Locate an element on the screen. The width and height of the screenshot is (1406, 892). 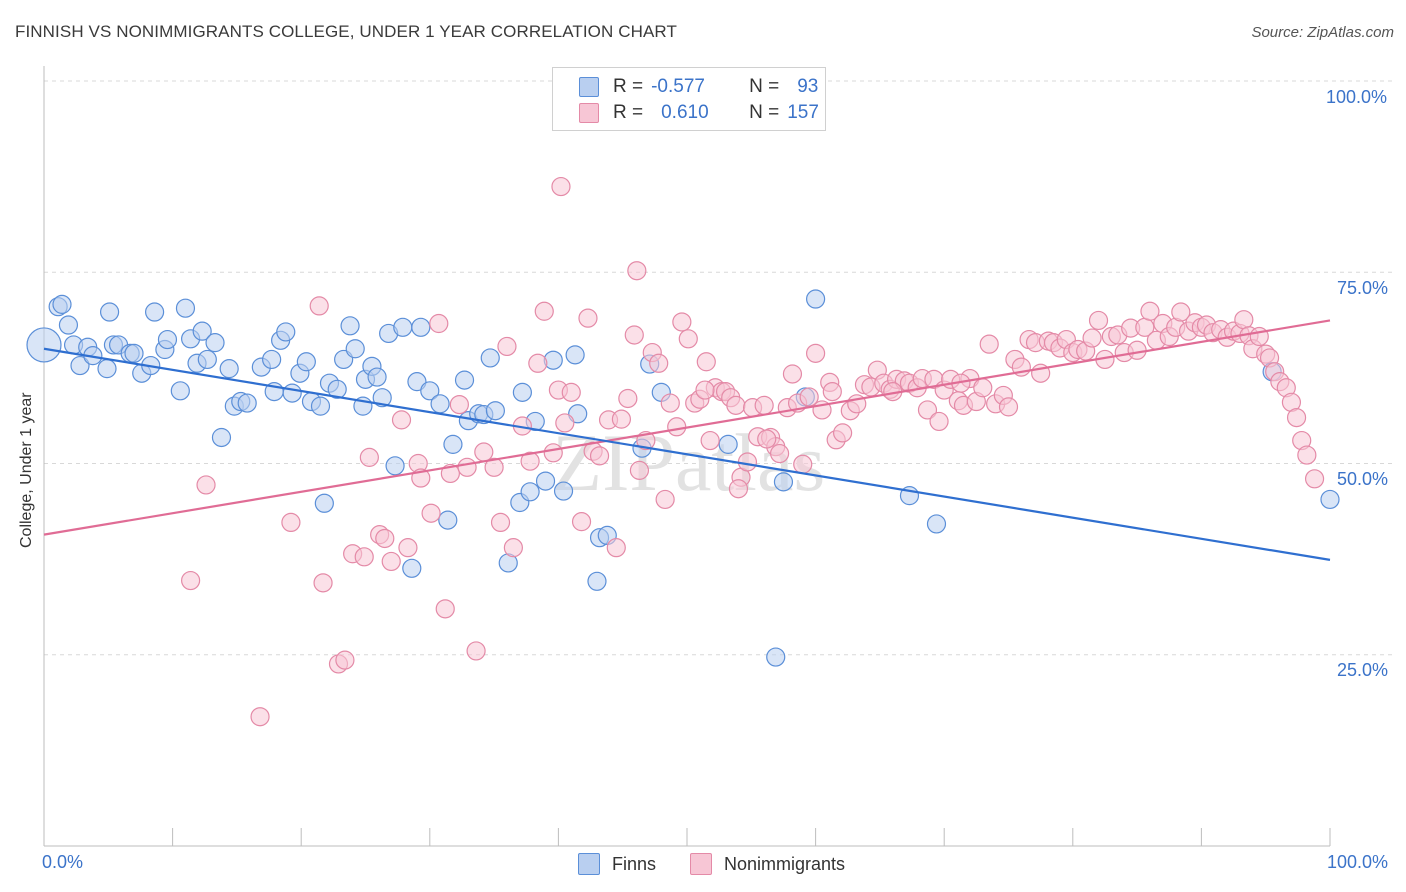
y-tick-label-100: 100.0% is located at coordinates (1357, 97).